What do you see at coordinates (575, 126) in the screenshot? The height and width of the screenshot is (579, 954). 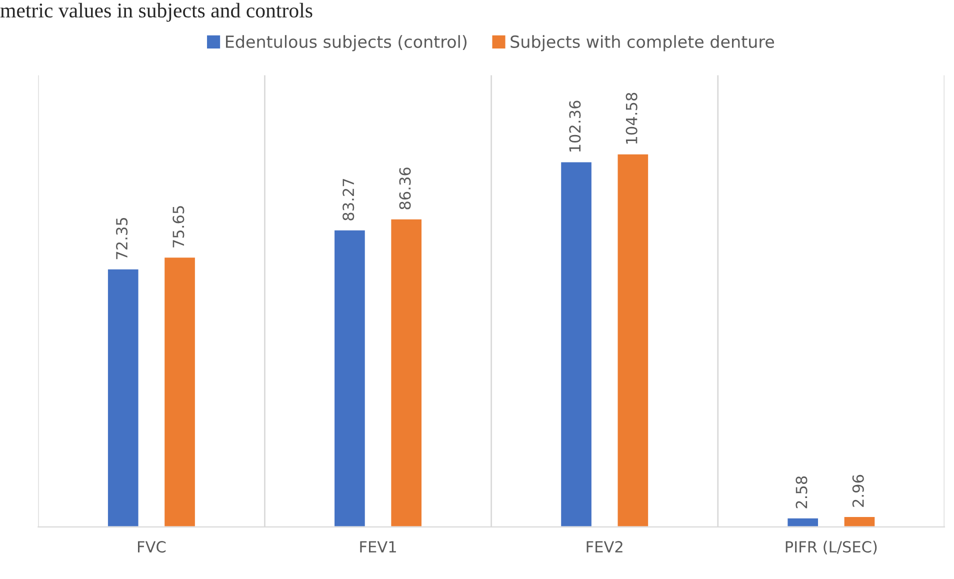 I see `data-label: 102.36` at bounding box center [575, 126].